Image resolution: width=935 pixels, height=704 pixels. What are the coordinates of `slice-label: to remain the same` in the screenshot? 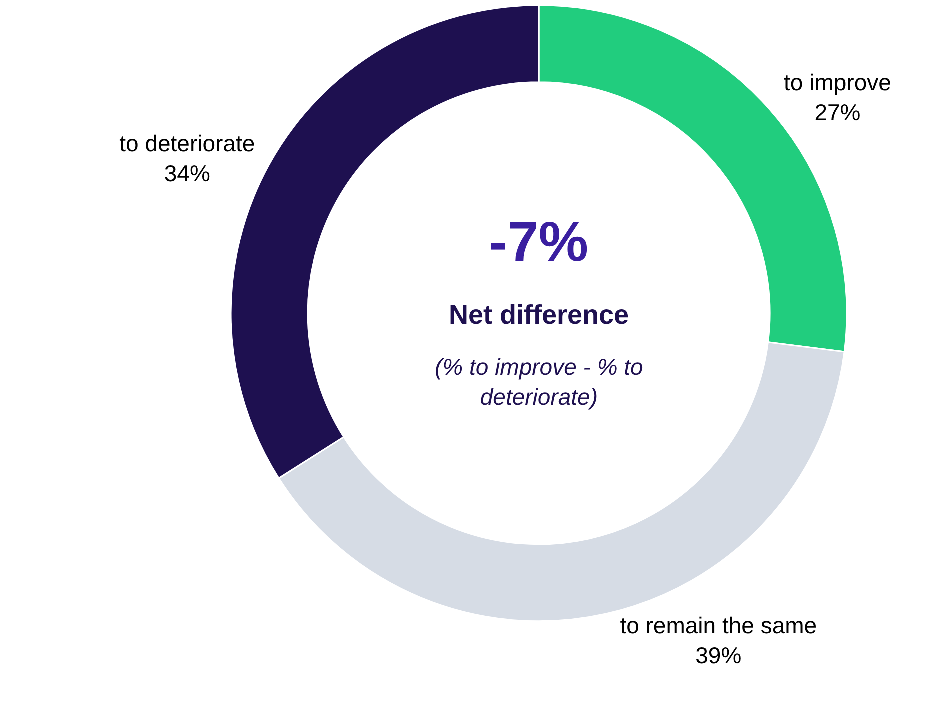 It's located at (719, 625).